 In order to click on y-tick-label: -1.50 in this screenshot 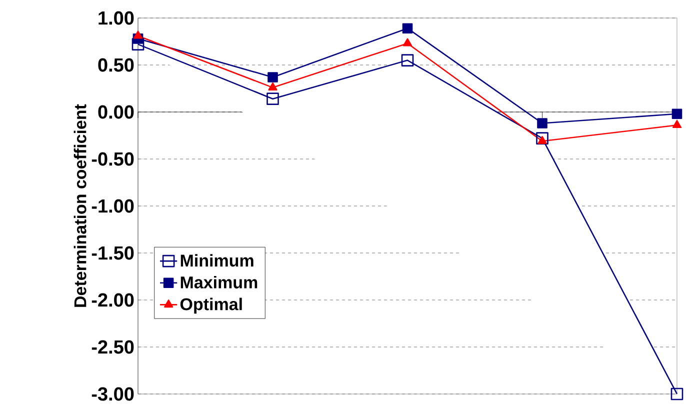, I will do `click(113, 253)`.